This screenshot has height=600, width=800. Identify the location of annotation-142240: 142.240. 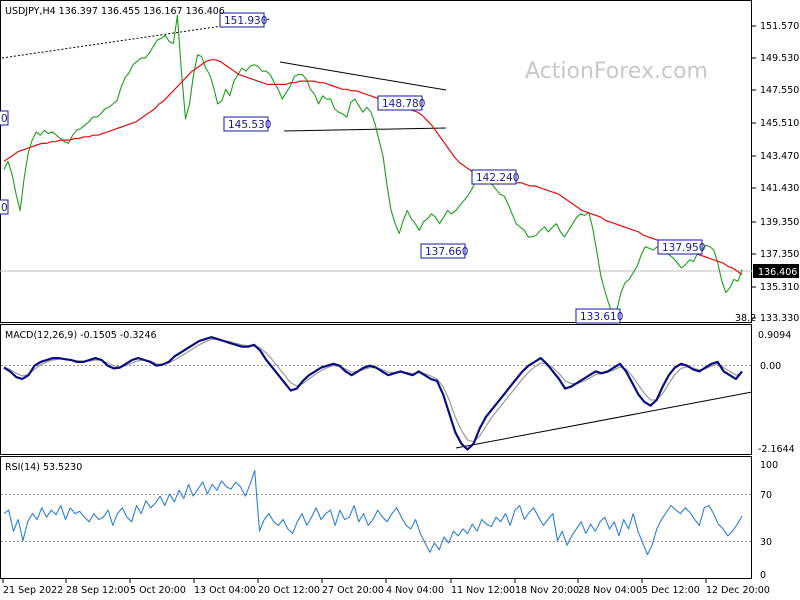
(497, 178).